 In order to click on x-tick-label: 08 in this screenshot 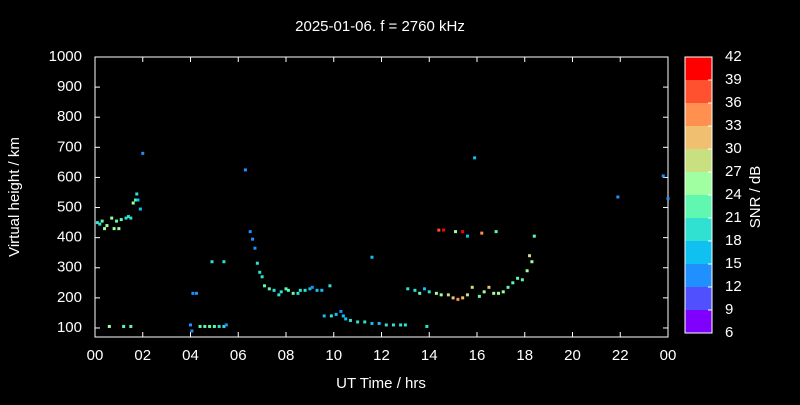, I will do `click(286, 355)`.